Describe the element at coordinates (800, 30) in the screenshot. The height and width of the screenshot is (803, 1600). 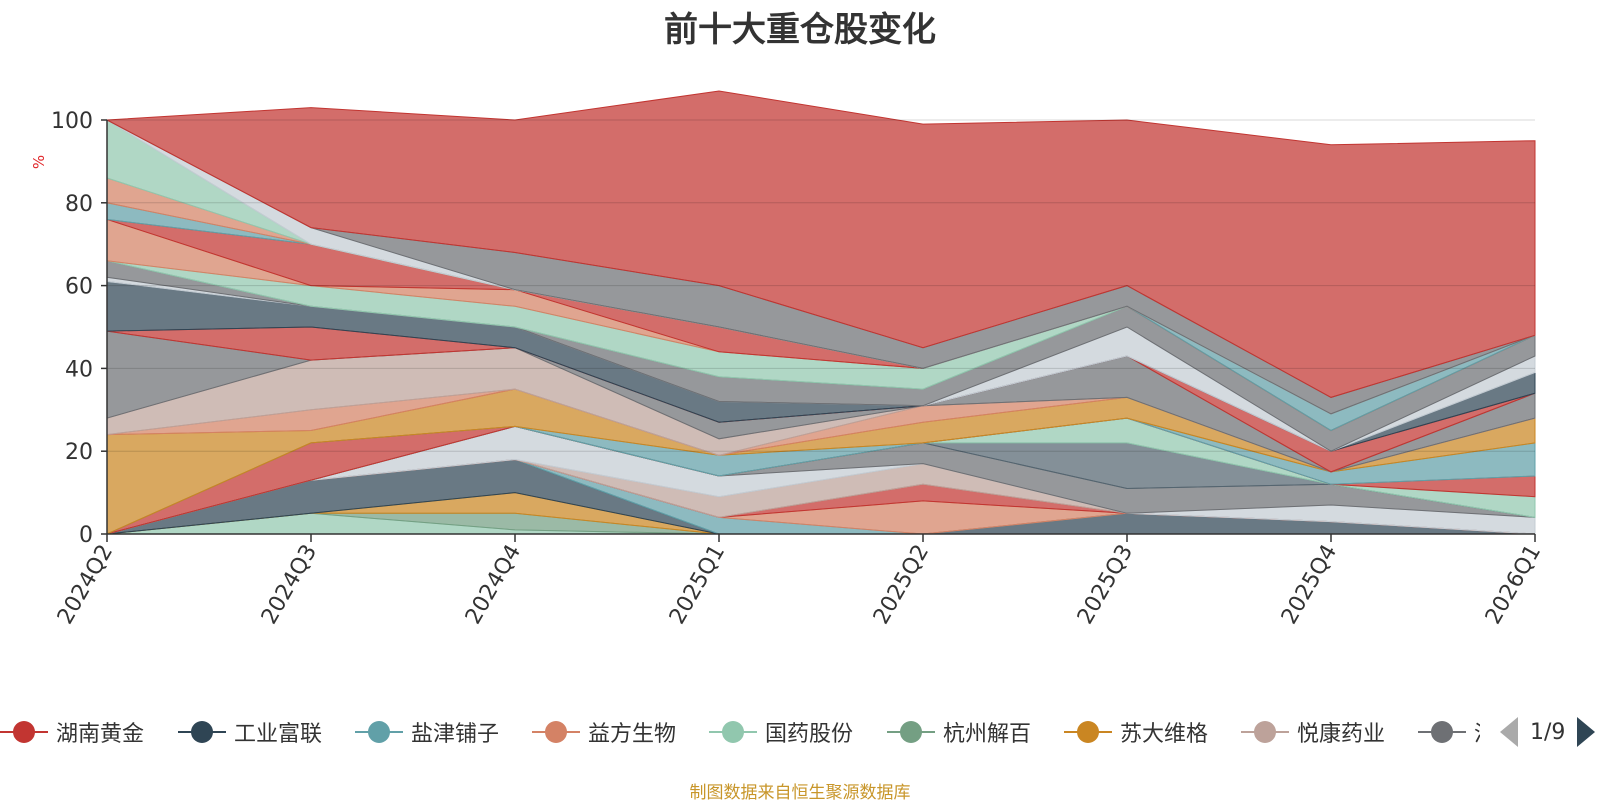
I see `chart-title: 前十大重仓股变化` at that location.